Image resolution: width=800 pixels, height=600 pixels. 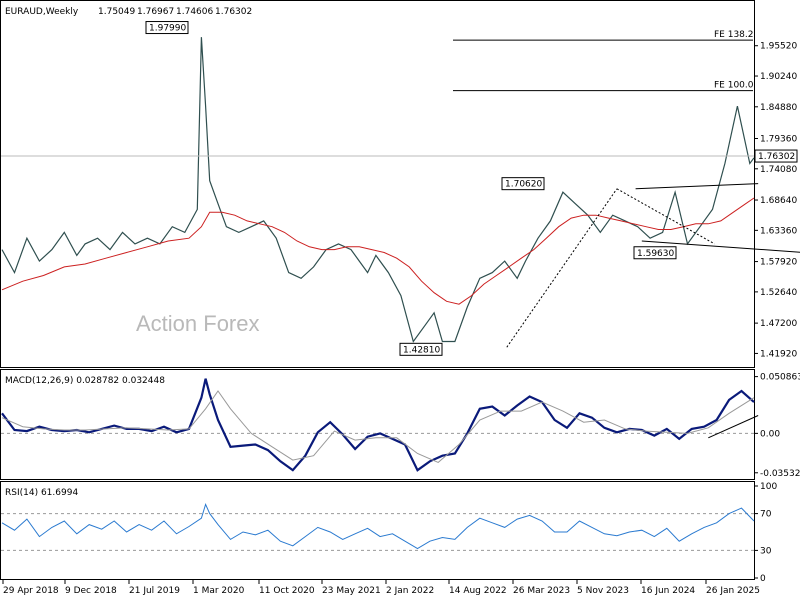 I want to click on y-tick-label: 1.41920, so click(x=778, y=354).